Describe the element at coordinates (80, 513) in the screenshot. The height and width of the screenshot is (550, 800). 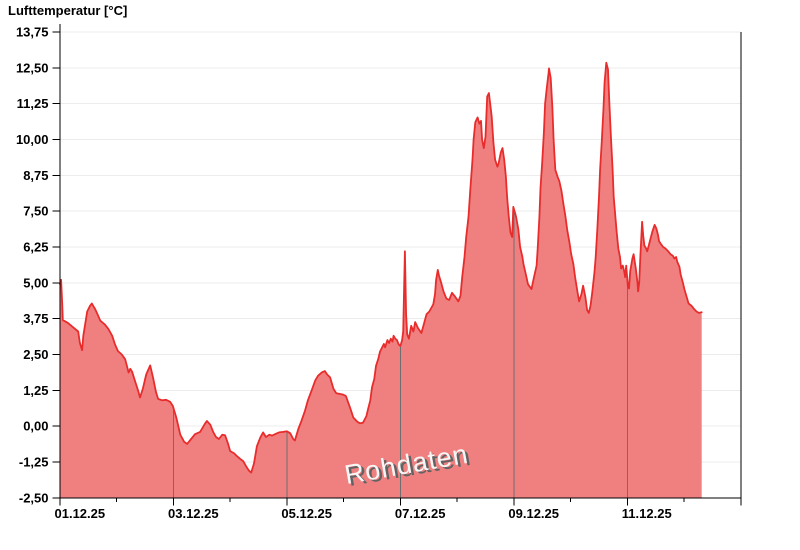
I see `x-tick-label: 01.12.25` at that location.